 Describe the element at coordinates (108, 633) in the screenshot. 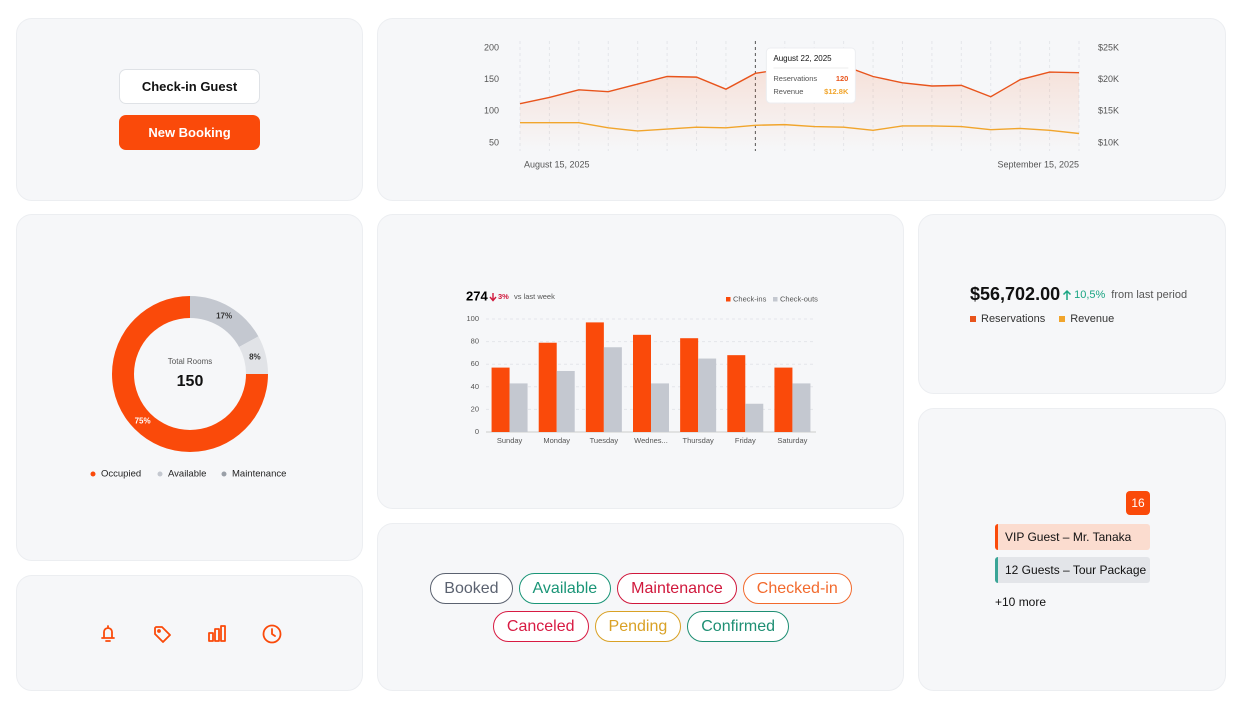

I see `bell-icon` at that location.